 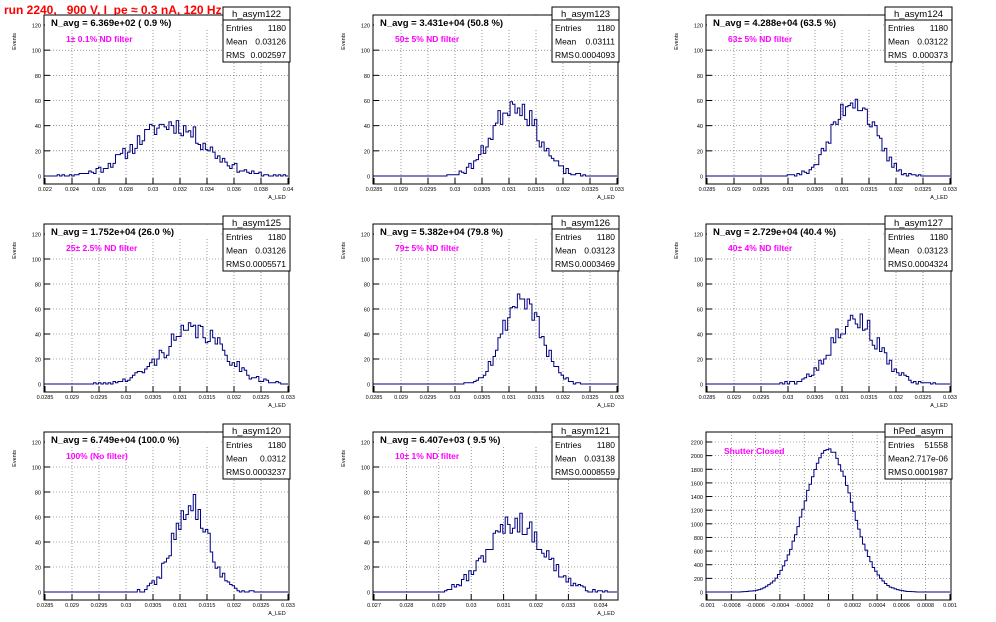 What do you see at coordinates (698, 539) in the screenshot?
I see `y-tick-label: 800` at bounding box center [698, 539].